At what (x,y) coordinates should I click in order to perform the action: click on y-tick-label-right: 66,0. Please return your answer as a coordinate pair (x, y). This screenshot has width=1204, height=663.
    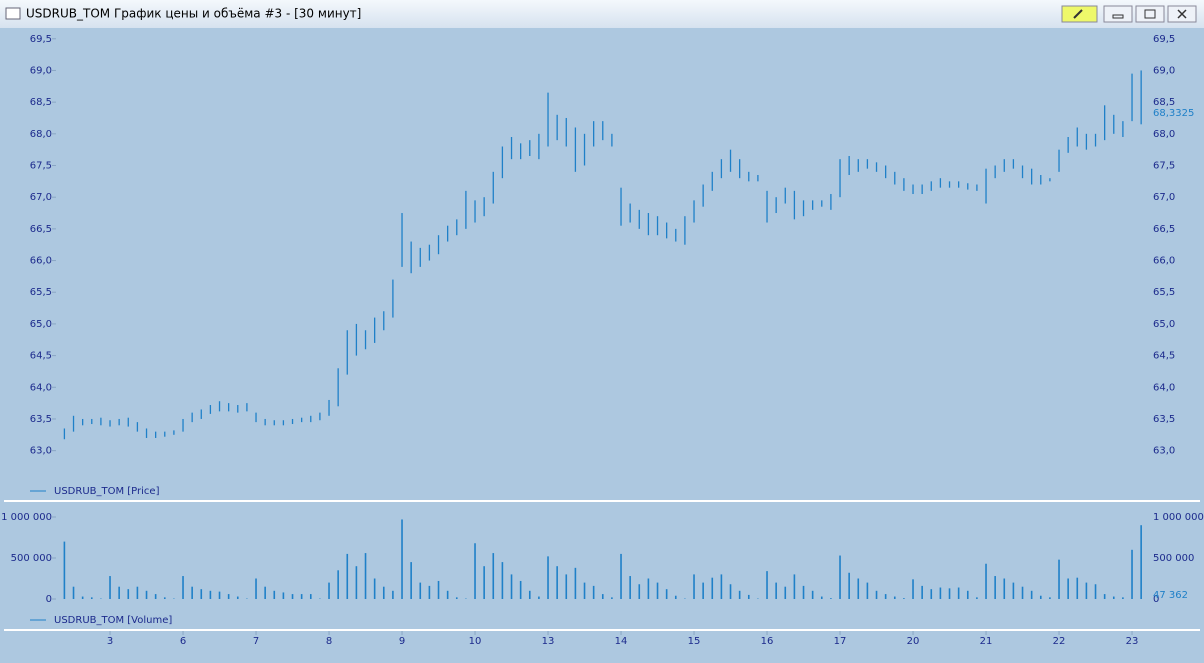
    Looking at the image, I should click on (1164, 261).